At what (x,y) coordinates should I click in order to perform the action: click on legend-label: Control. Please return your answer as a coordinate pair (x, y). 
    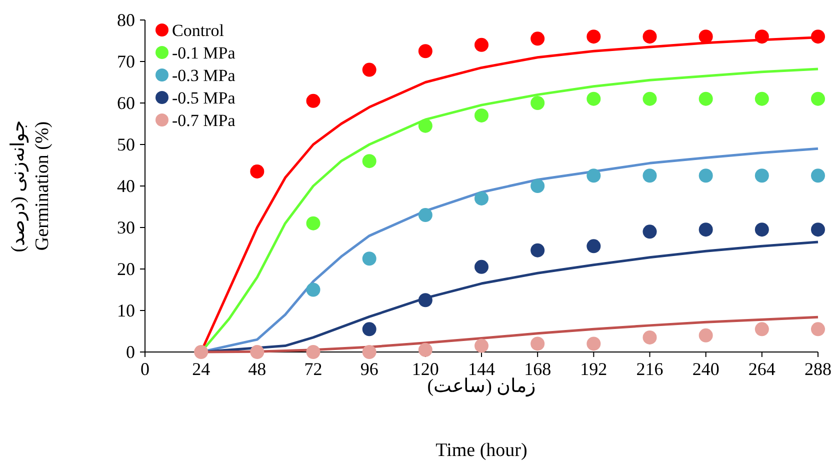
    Looking at the image, I should click on (198, 30).